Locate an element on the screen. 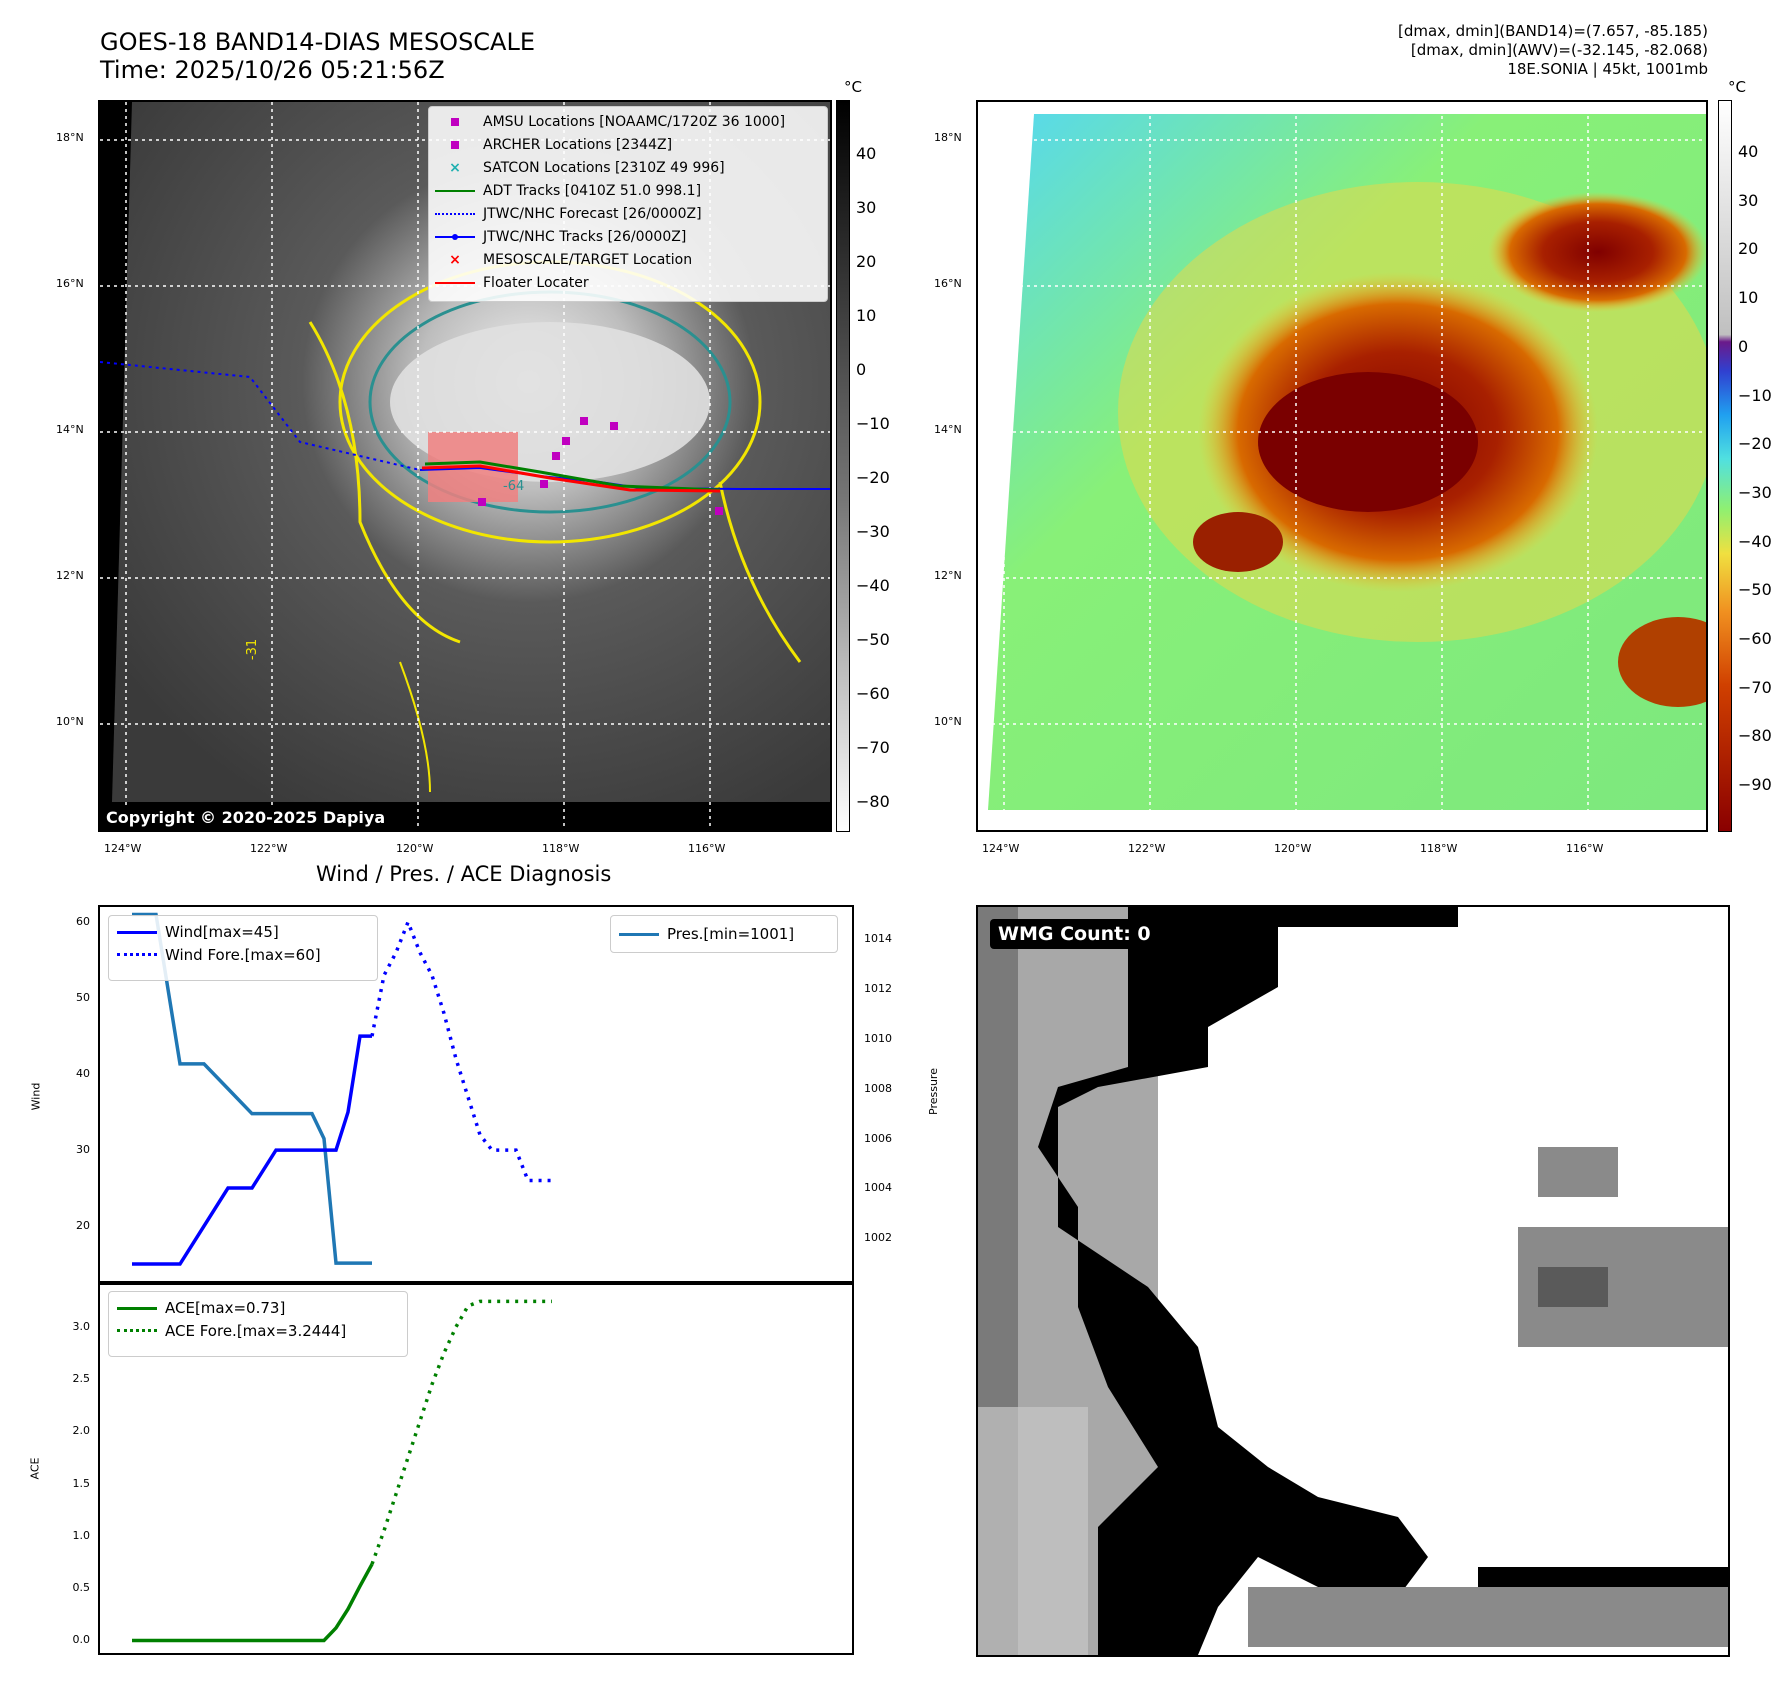 The width and height of the screenshot is (1792, 1690). legend-label: JTWC/NHC Forecast [26/0000Z] is located at coordinates (592, 213).